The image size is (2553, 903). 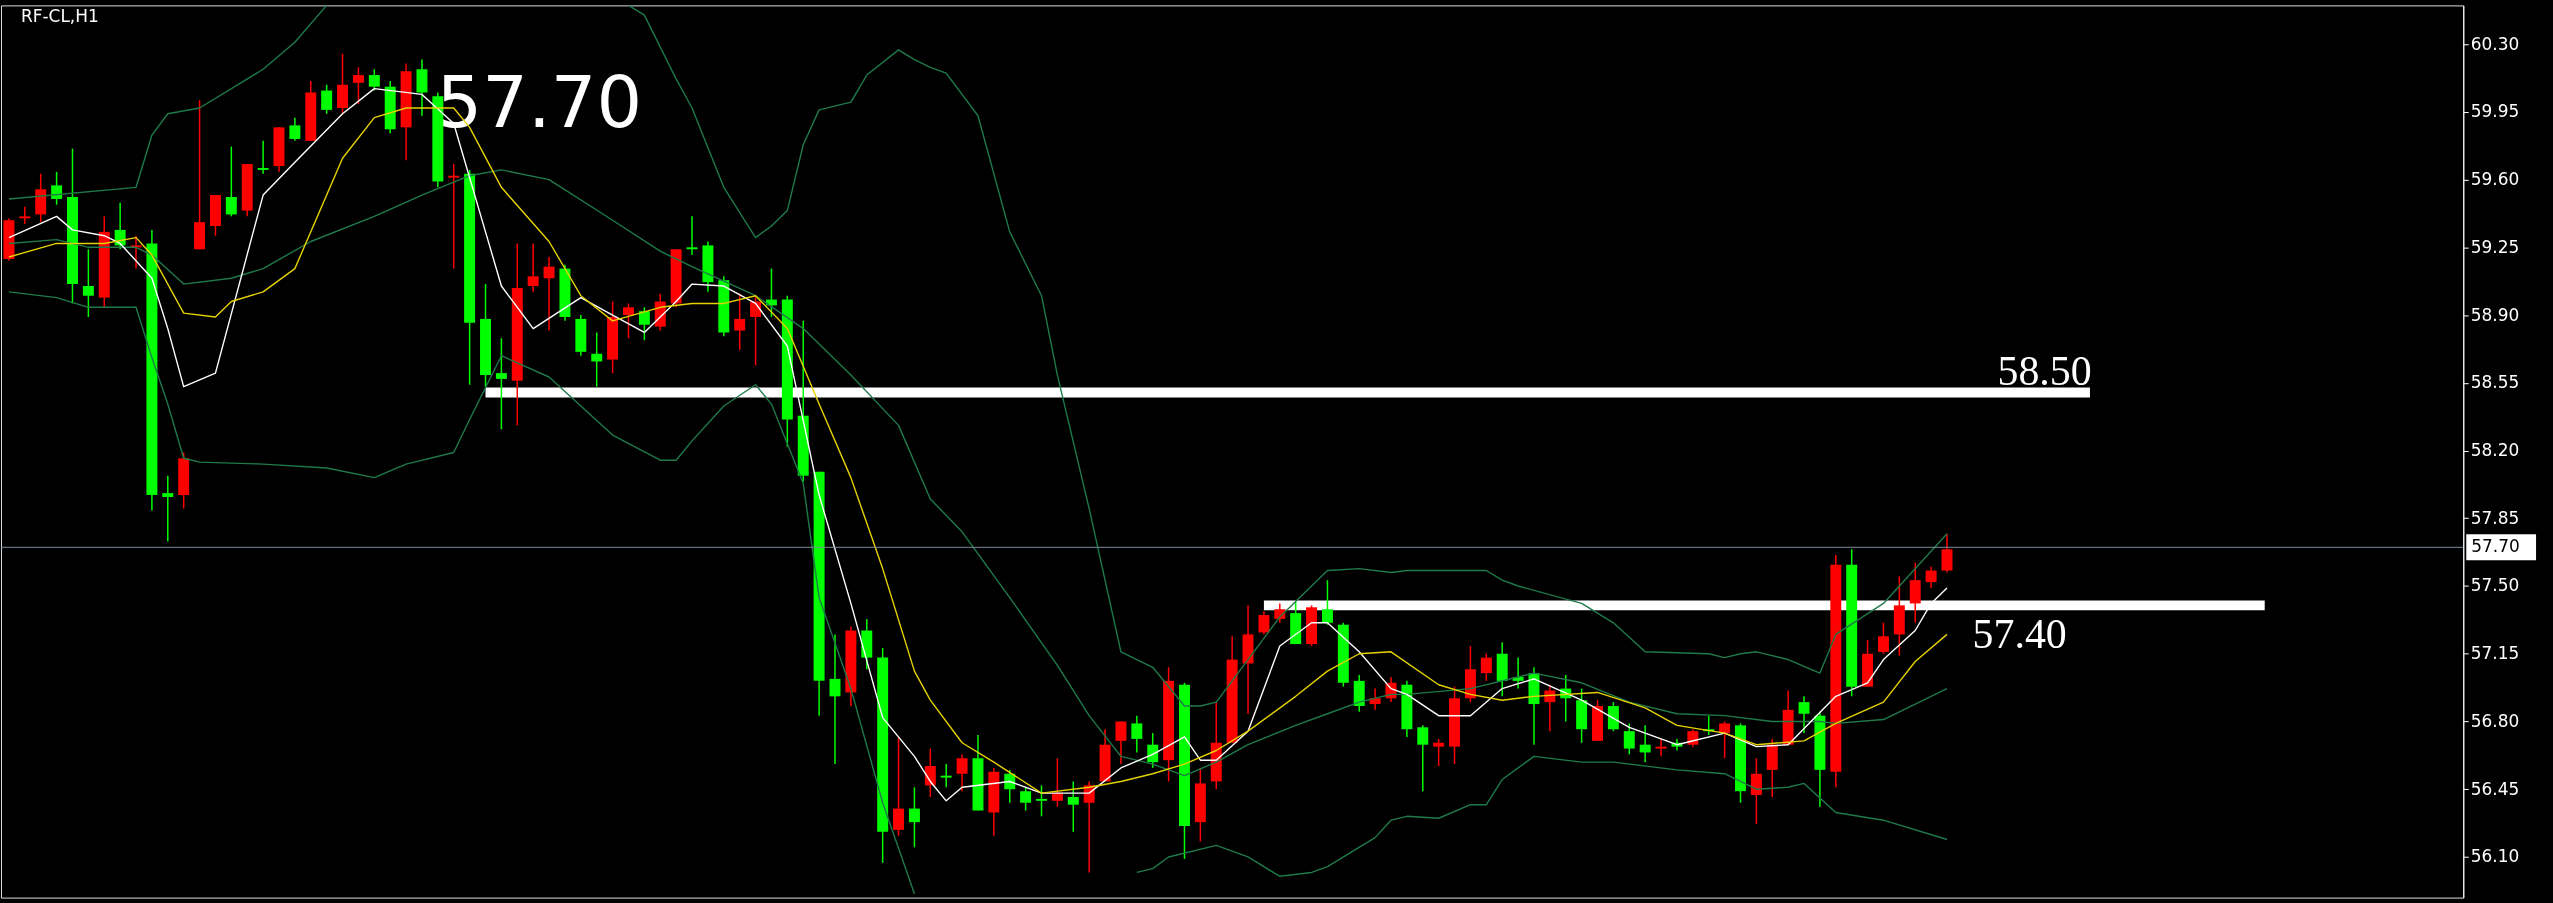 What do you see at coordinates (2495, 788) in the screenshot?
I see `y-tick-label: 56.45` at bounding box center [2495, 788].